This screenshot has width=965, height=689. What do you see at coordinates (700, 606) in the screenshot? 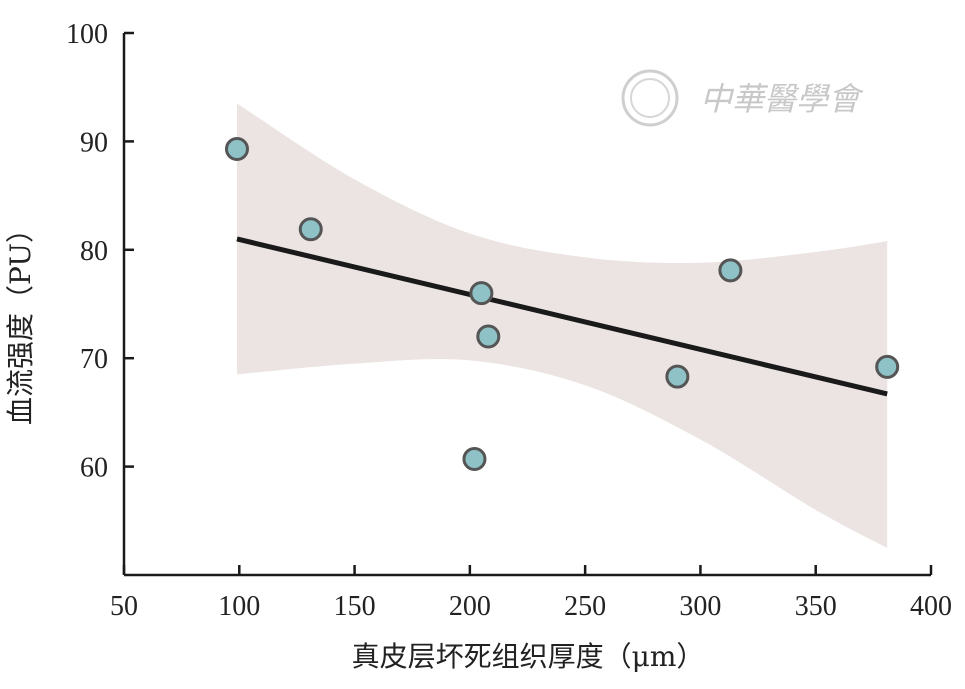
I see `x-tick-label: 300` at bounding box center [700, 606].